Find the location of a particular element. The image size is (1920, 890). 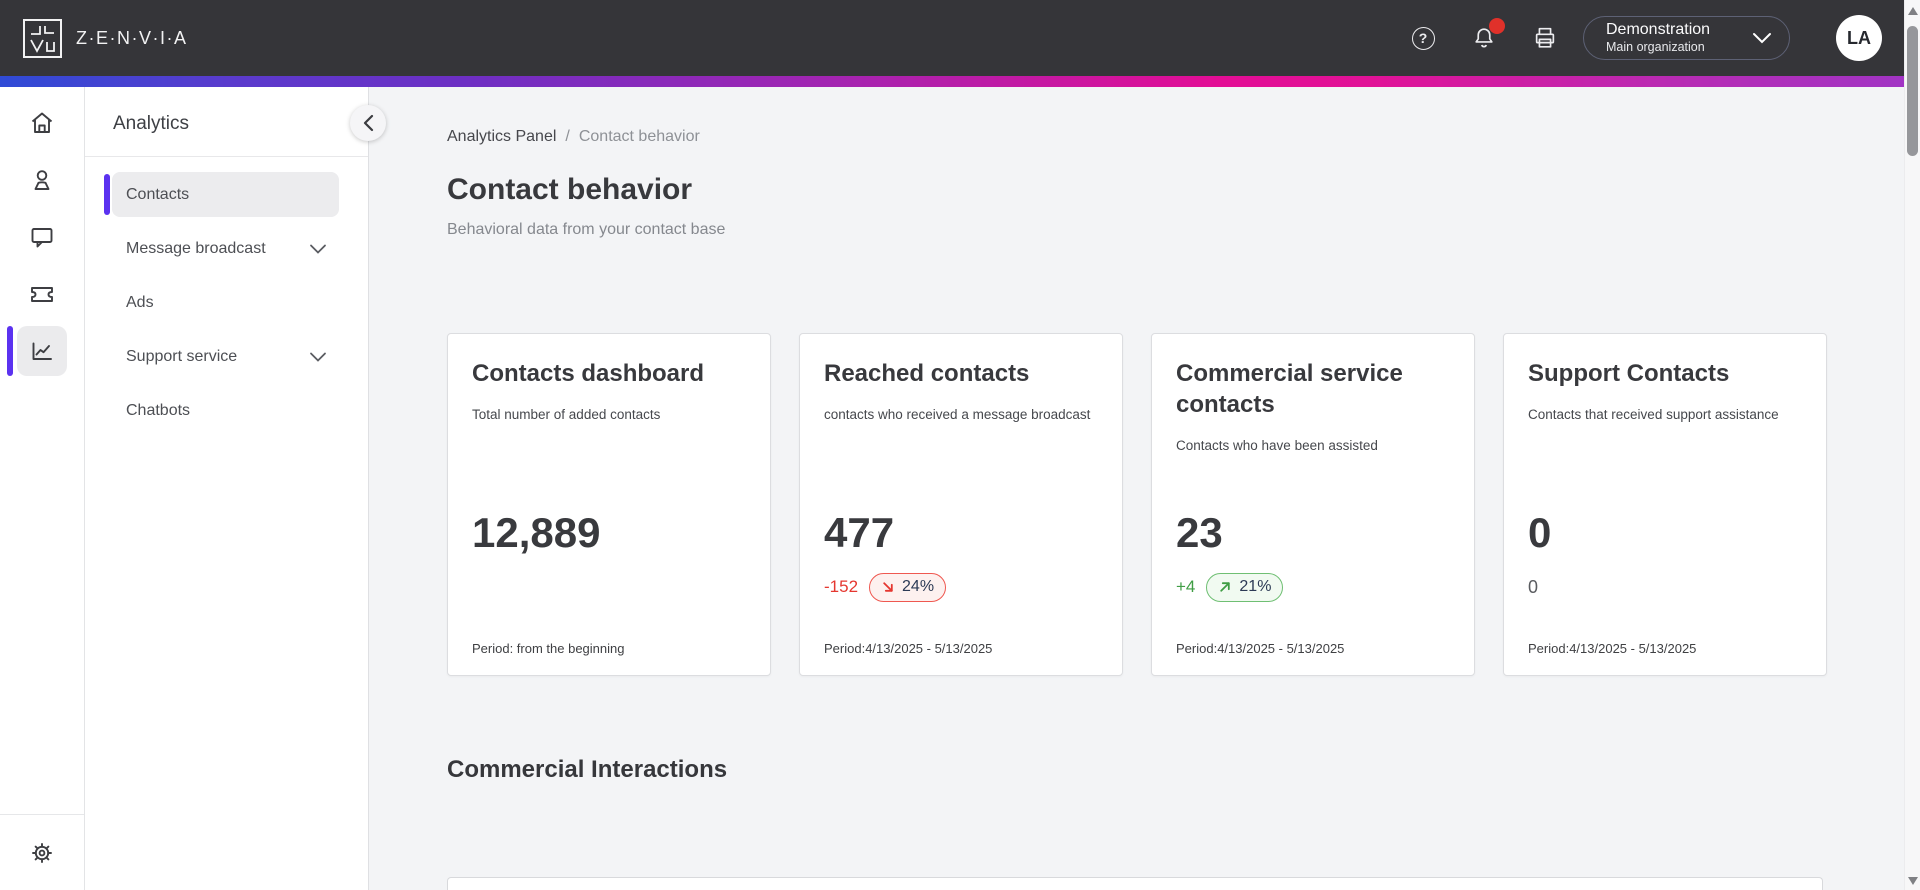

menu-item-label: Message broadcast is located at coordinates (196, 248).